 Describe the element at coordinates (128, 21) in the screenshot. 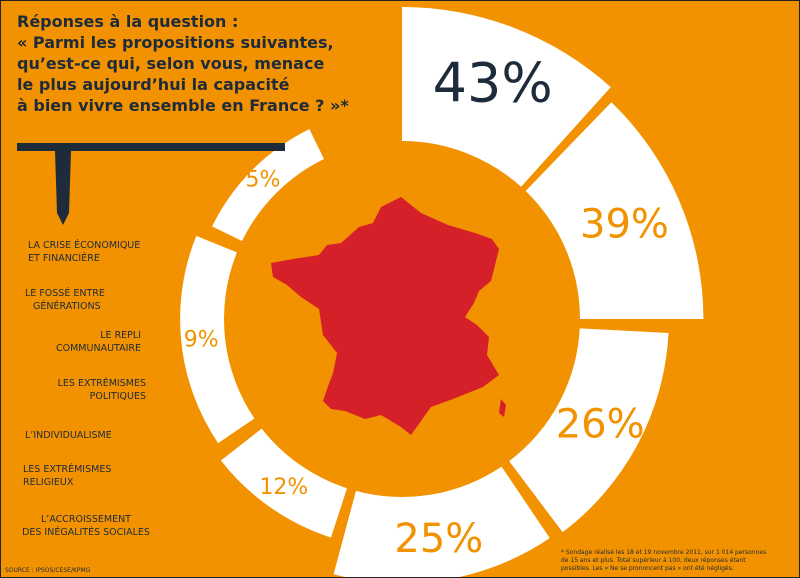

I see `question-line: Réponses à la question :` at that location.